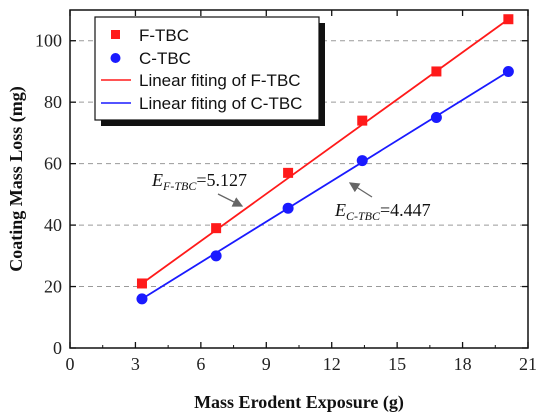  What do you see at coordinates (53, 225) in the screenshot?
I see `y-tick-label-2: 40` at bounding box center [53, 225].